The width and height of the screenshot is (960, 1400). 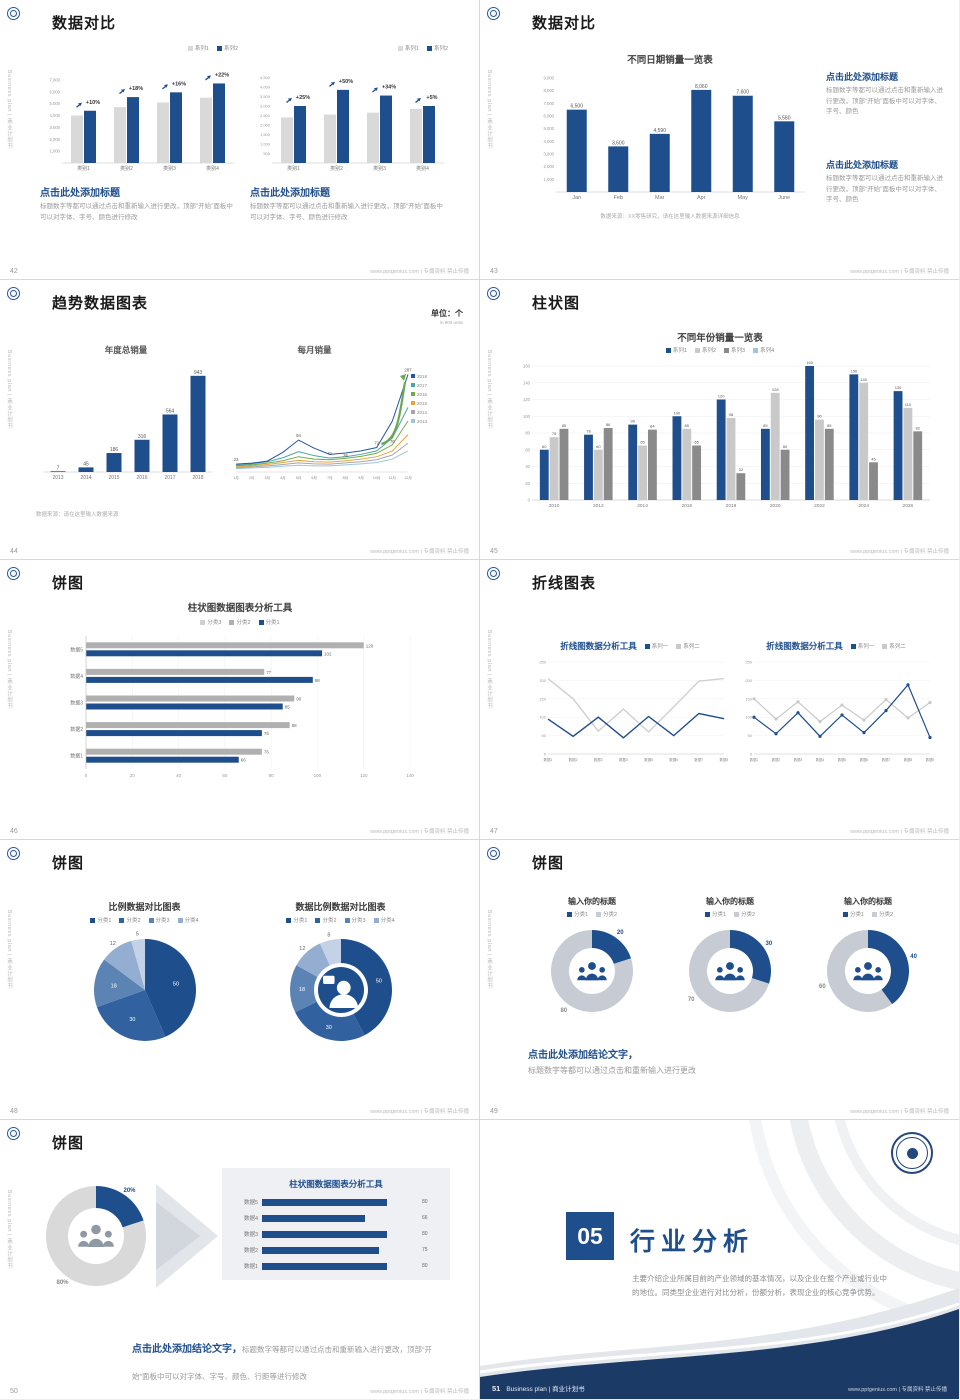 What do you see at coordinates (863, 506) in the screenshot?
I see `svg-text: 2024` at bounding box center [863, 506].